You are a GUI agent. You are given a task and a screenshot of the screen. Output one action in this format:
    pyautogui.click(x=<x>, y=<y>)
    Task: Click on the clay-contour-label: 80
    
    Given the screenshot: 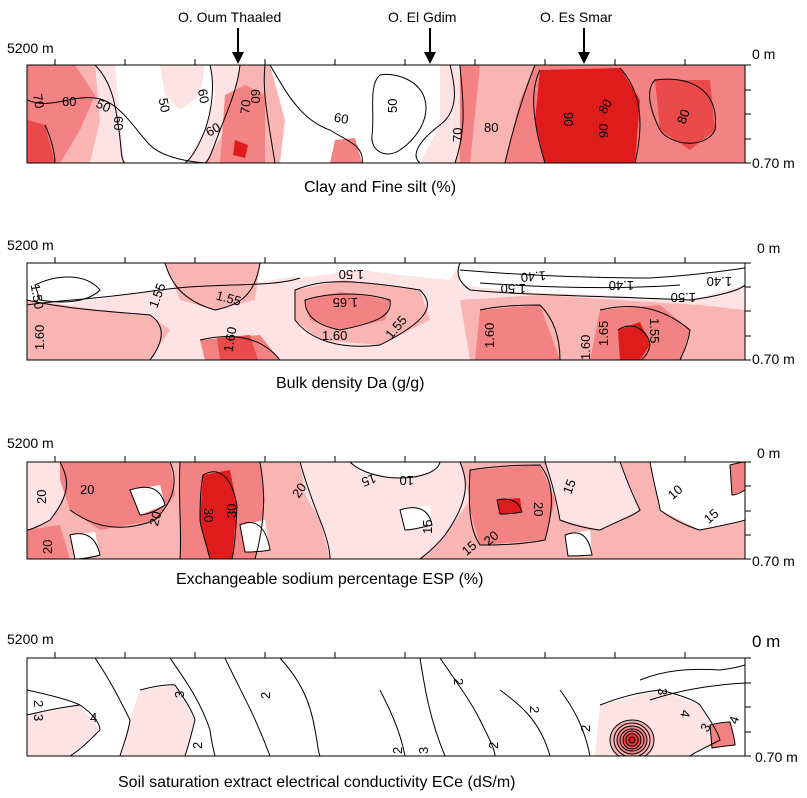 What is the action you would take?
    pyautogui.click(x=491, y=127)
    